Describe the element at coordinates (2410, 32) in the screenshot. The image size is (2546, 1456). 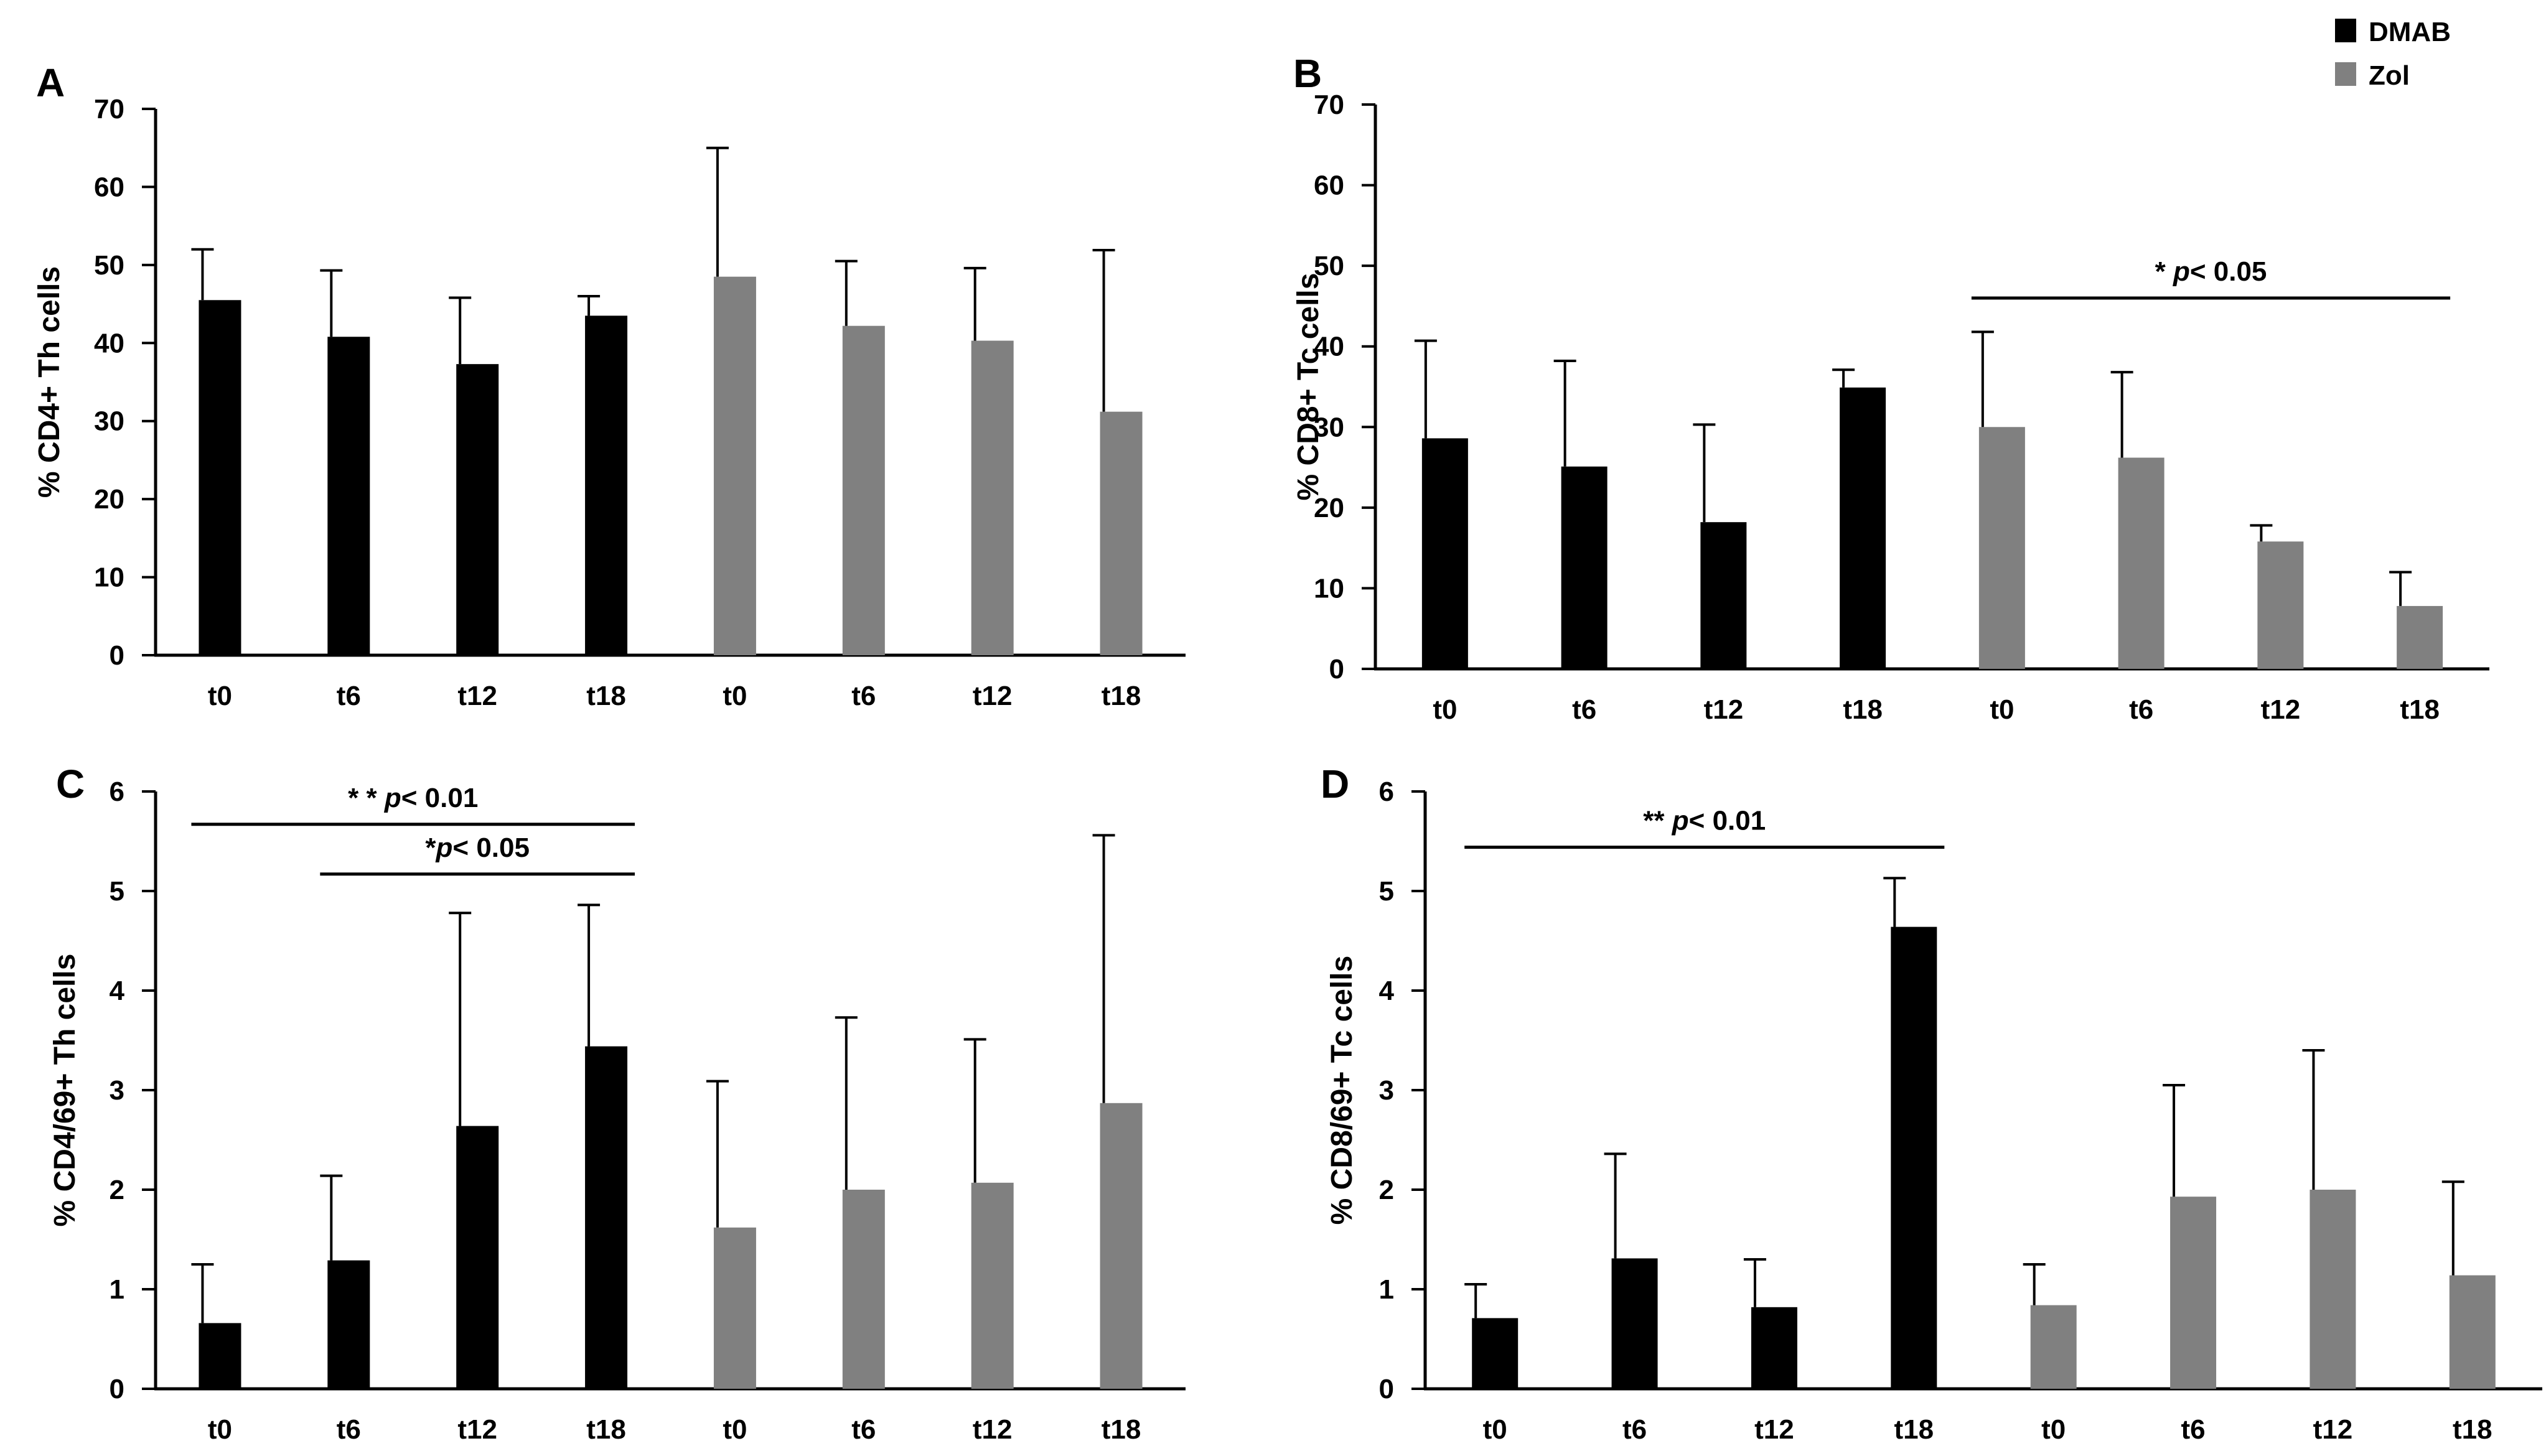
I see `legend-label-dmab: DMAB` at that location.